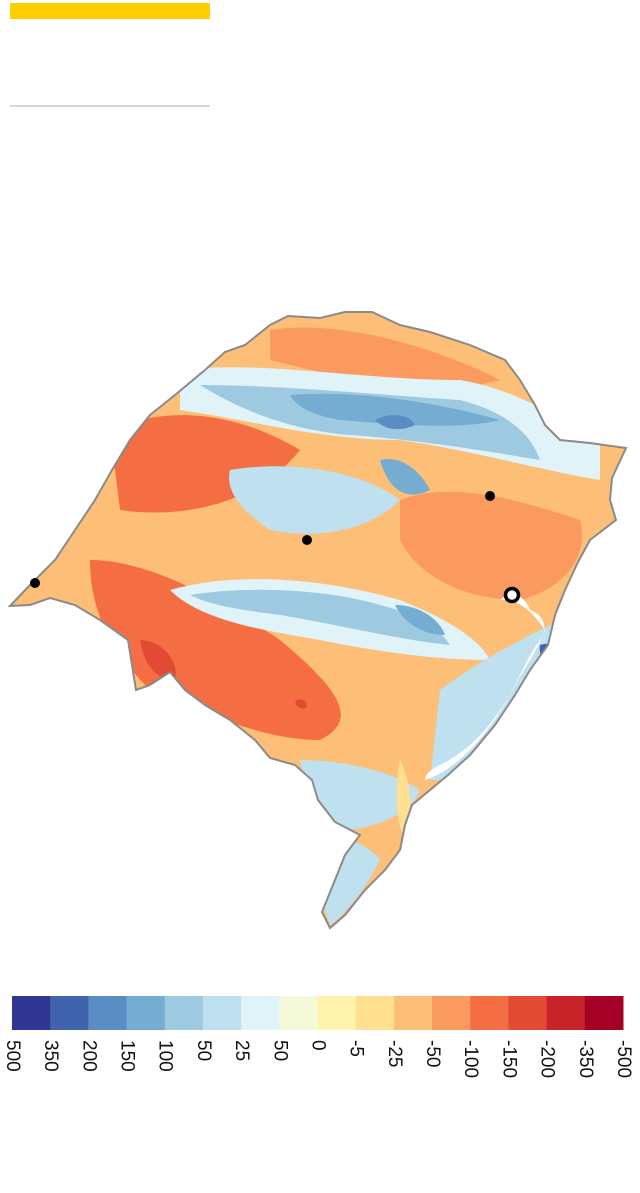 This screenshot has width=640, height=1193. Describe the element at coordinates (585, 1059) in the screenshot. I see `legend-label: -350` at that location.